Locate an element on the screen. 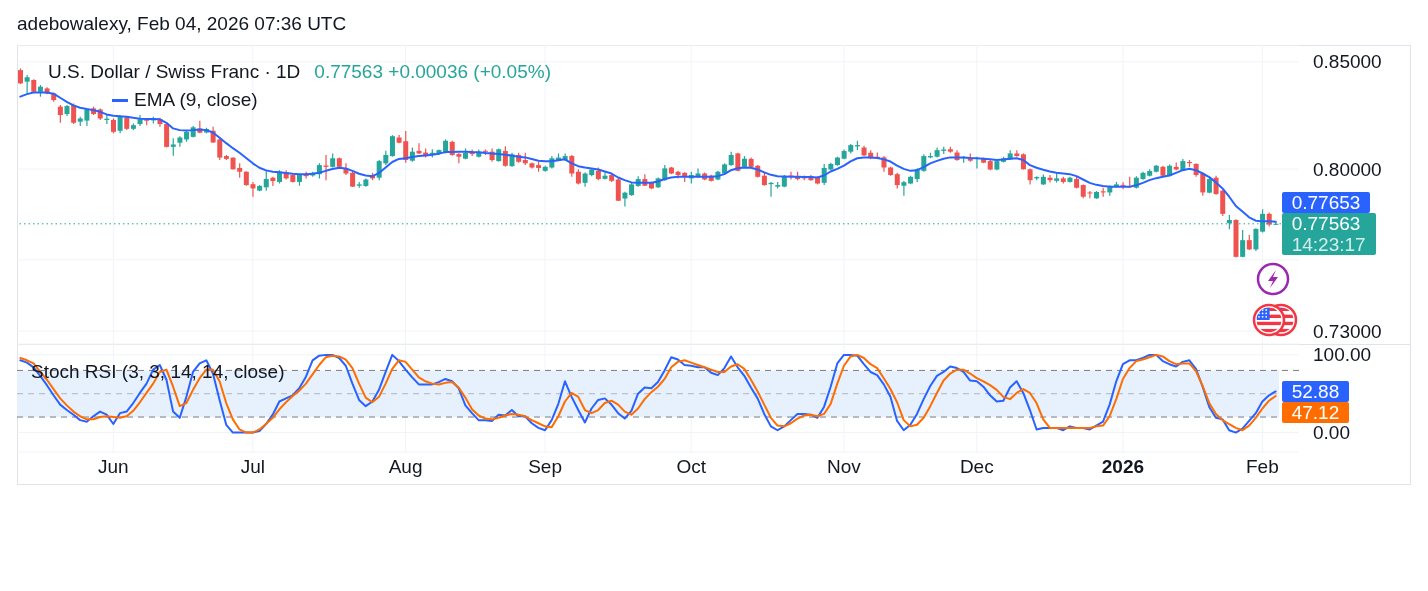 The image size is (1428, 591). y-tick-label: 0.85000 is located at coordinates (1347, 62).